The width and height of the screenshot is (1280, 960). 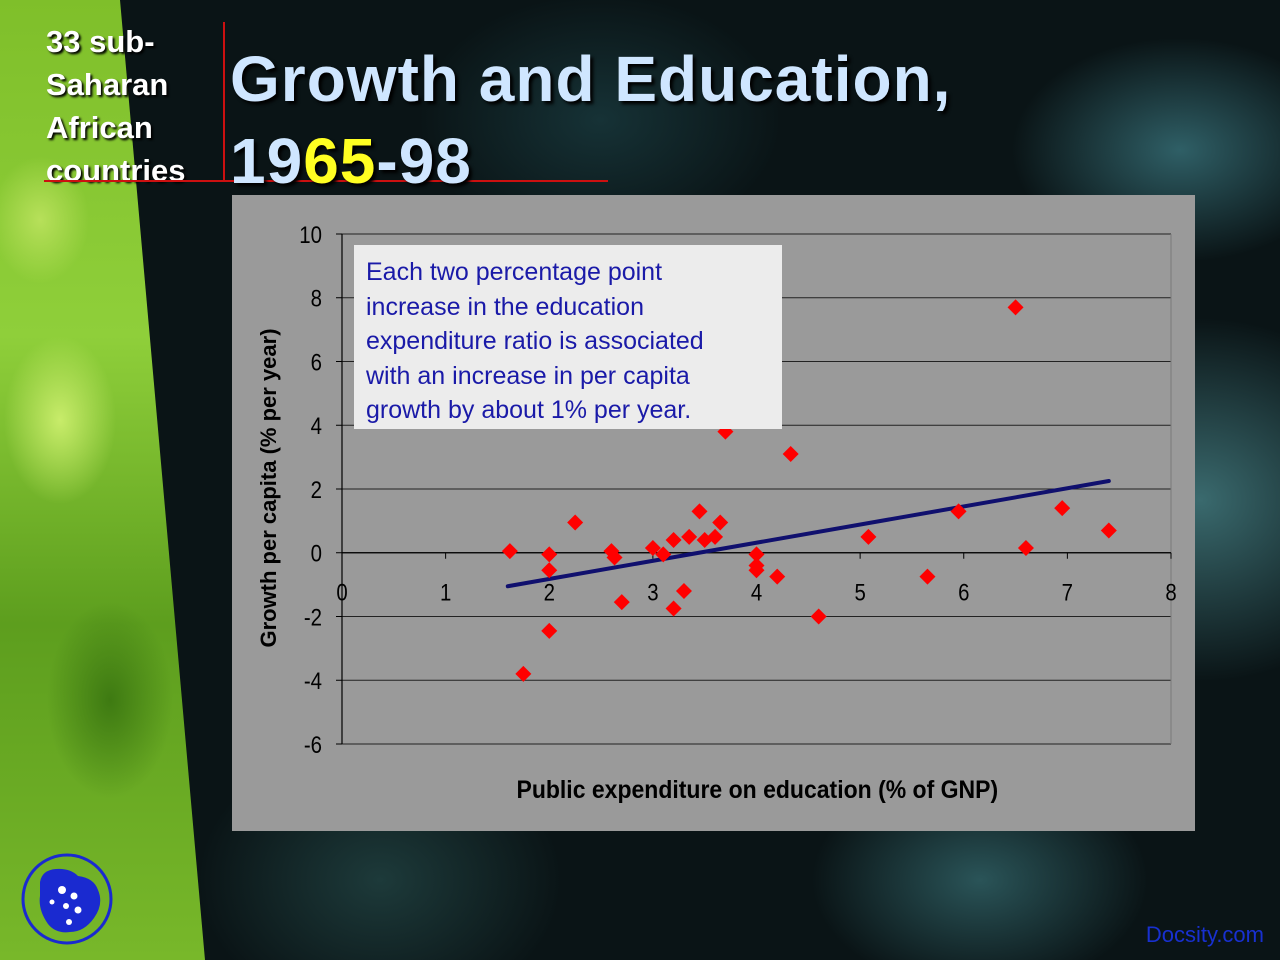 What do you see at coordinates (341, 592) in the screenshot?
I see `x-tick-label: 0` at bounding box center [341, 592].